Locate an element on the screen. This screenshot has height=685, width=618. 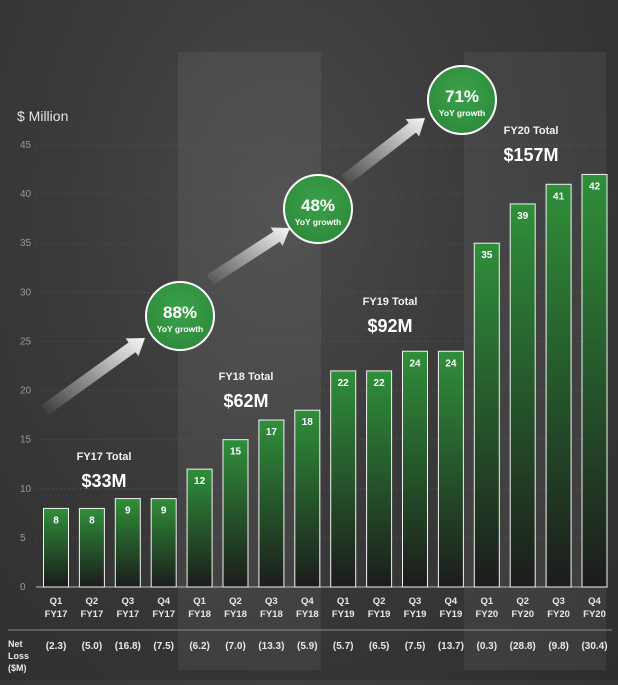
y-tick-label: 15 is located at coordinates (26, 440).